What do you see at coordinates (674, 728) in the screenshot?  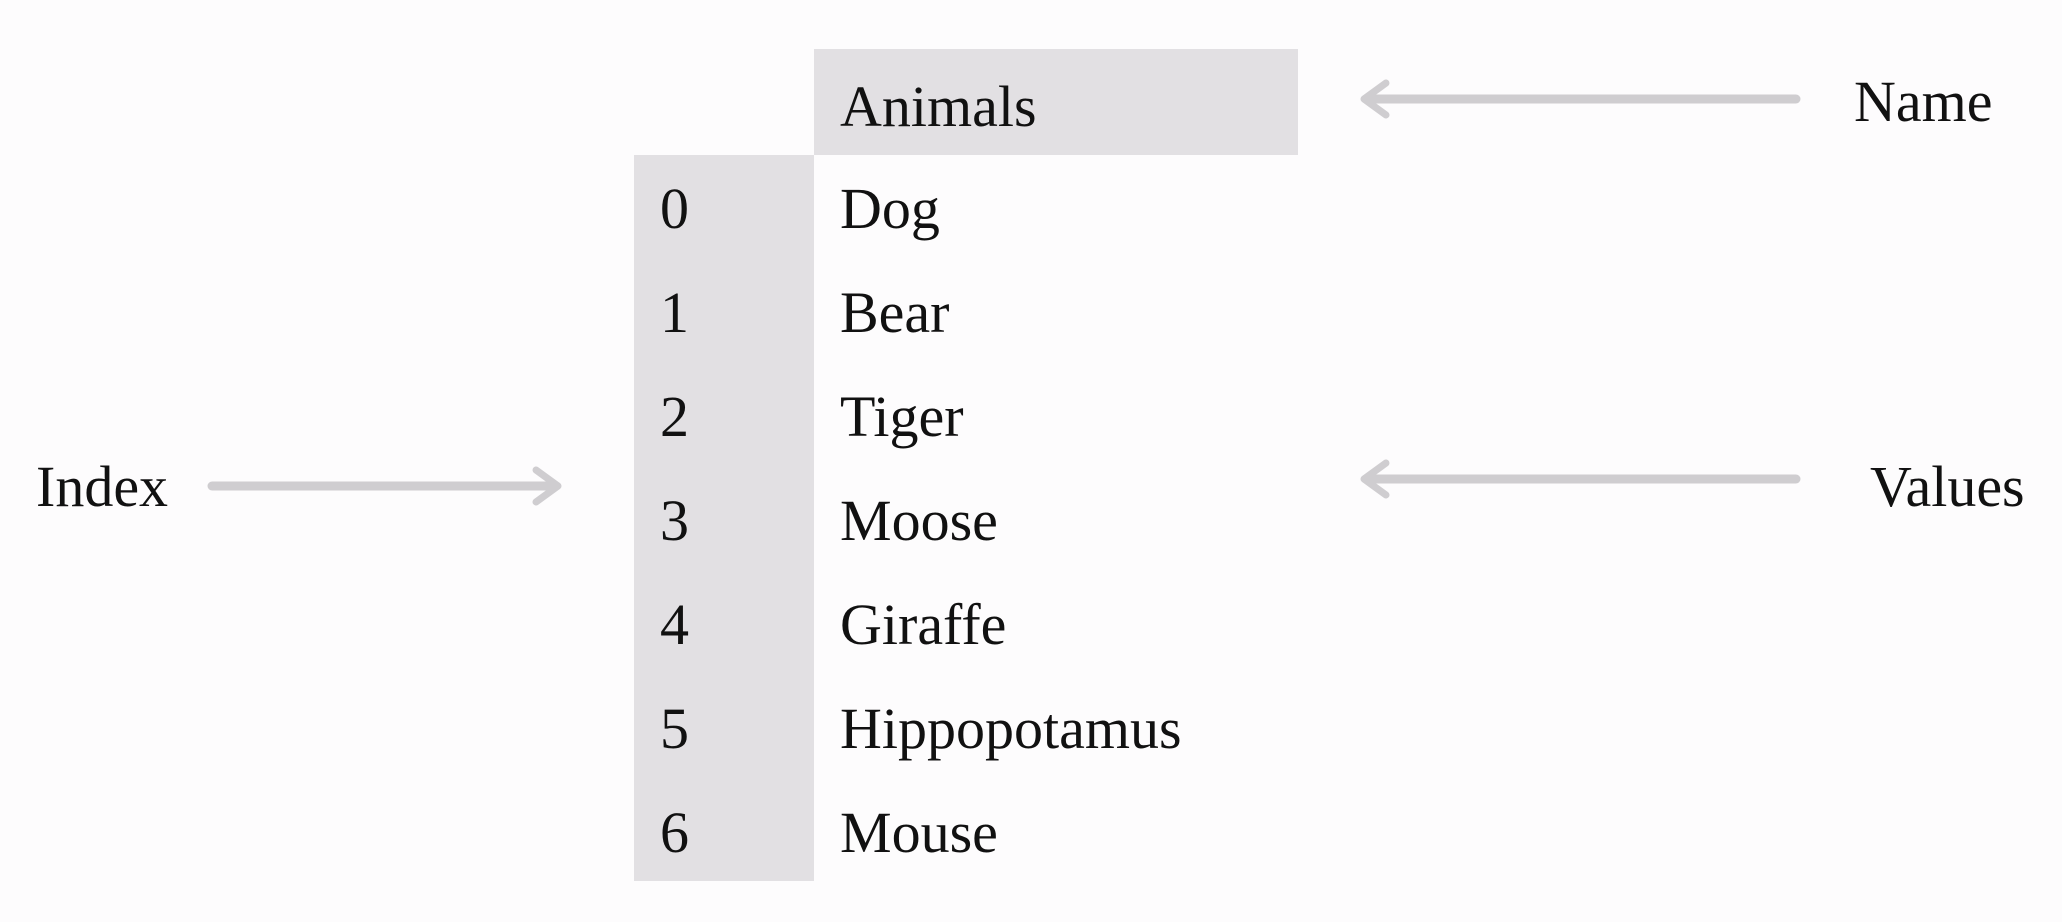 I see `row-index: 5` at bounding box center [674, 728].